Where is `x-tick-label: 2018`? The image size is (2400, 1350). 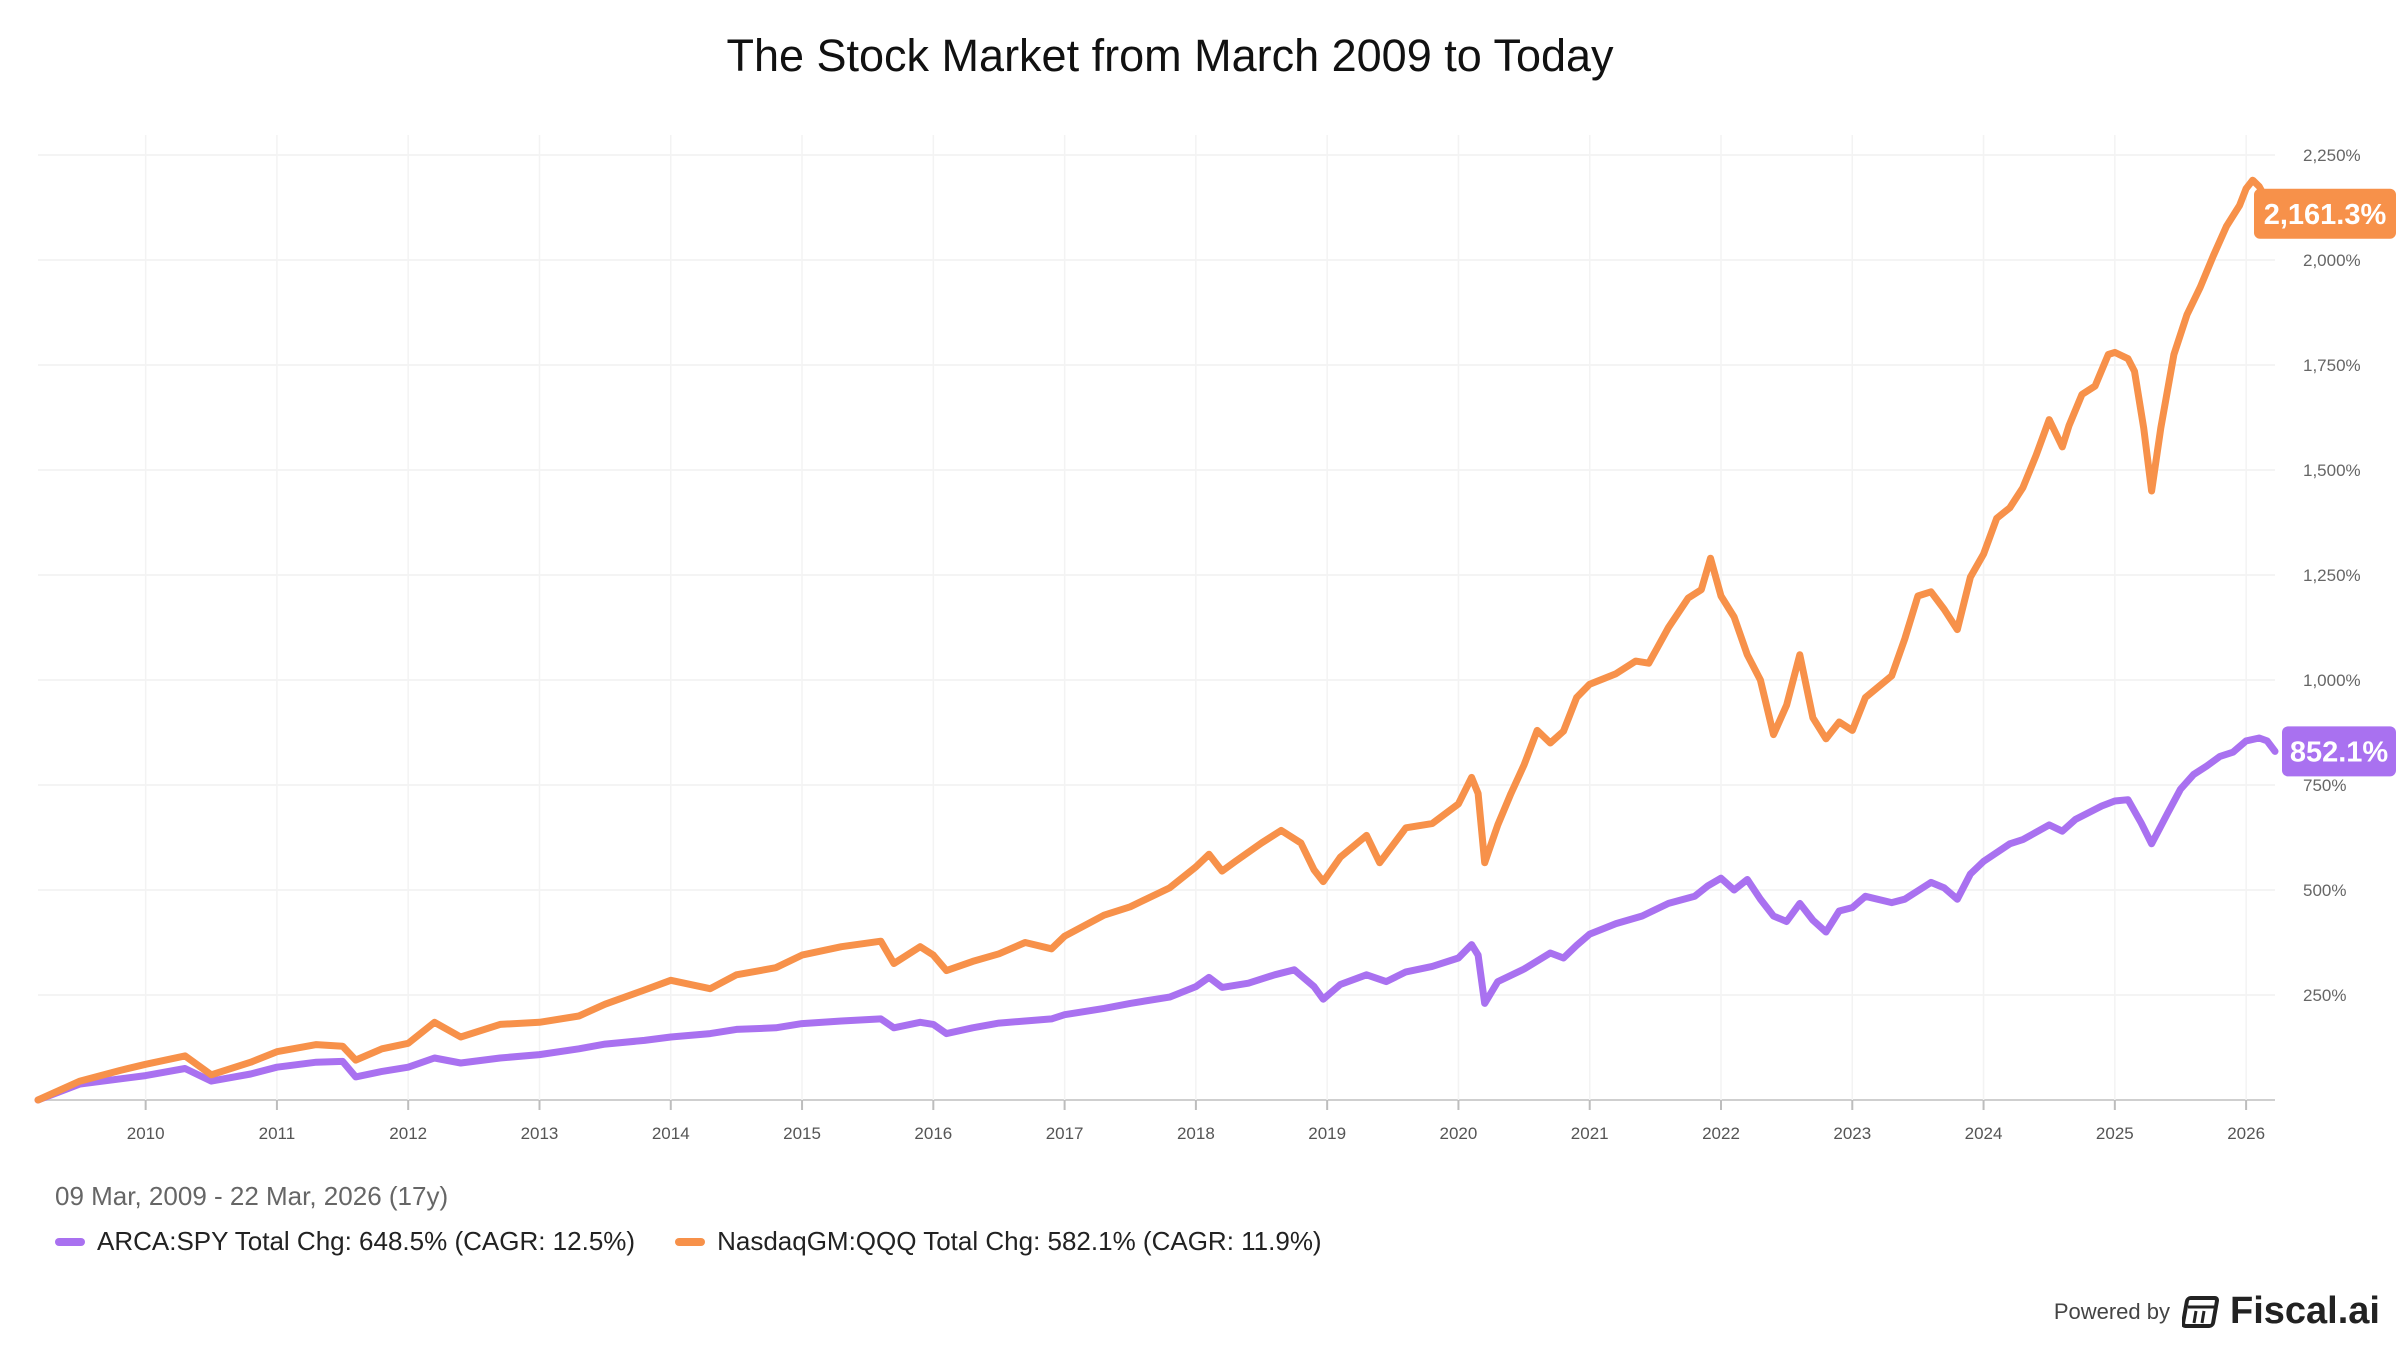 x-tick-label: 2018 is located at coordinates (1196, 1133).